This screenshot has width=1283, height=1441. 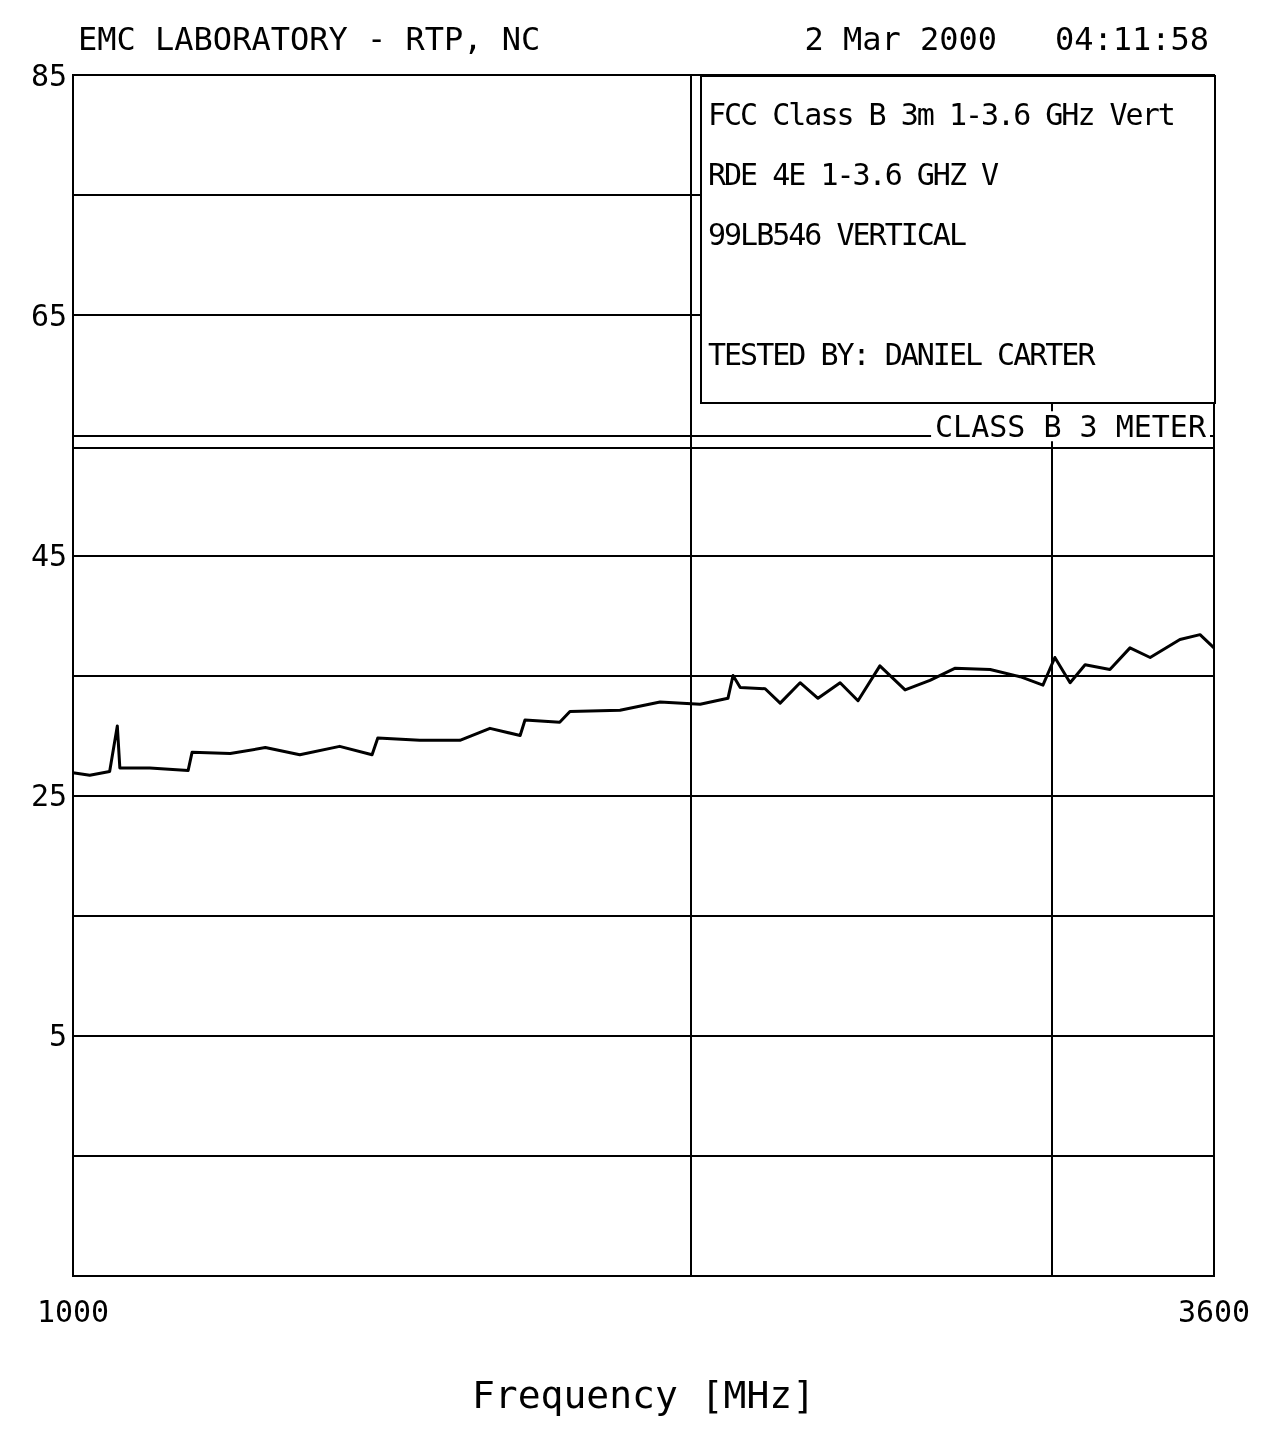 I want to click on chart-title: EMC LABORATORY - RTP, NC, so click(x=309, y=39).